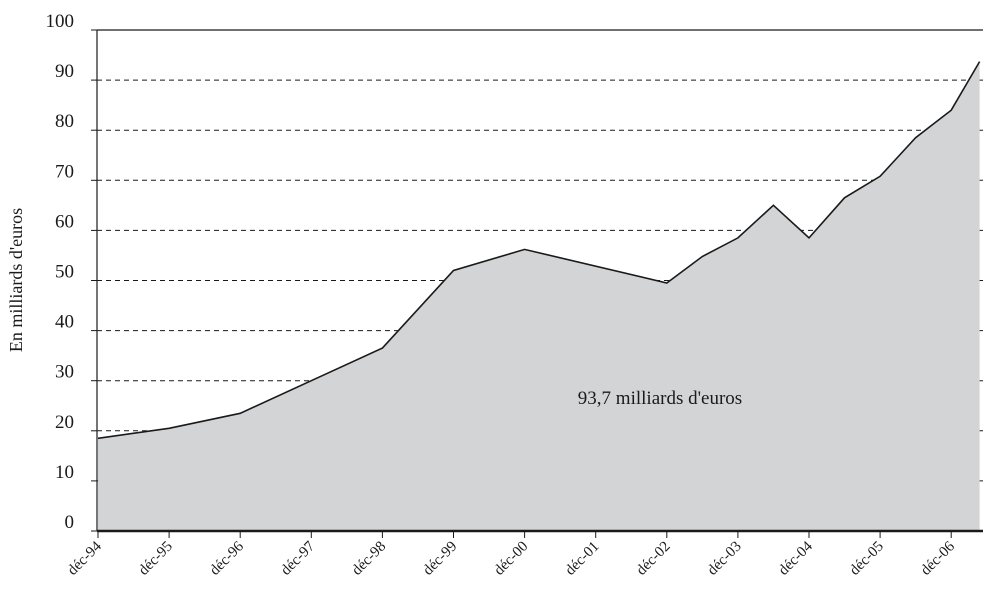 The image size is (983, 593). I want to click on y-axis-label: En milliards d'euros, so click(16, 280).